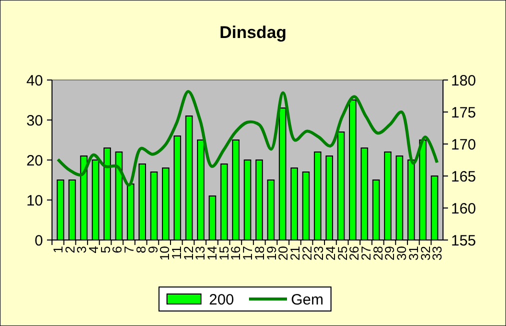 Image resolution: width=506 pixels, height=326 pixels. I want to click on y2-tick-label: 160, so click(463, 209).